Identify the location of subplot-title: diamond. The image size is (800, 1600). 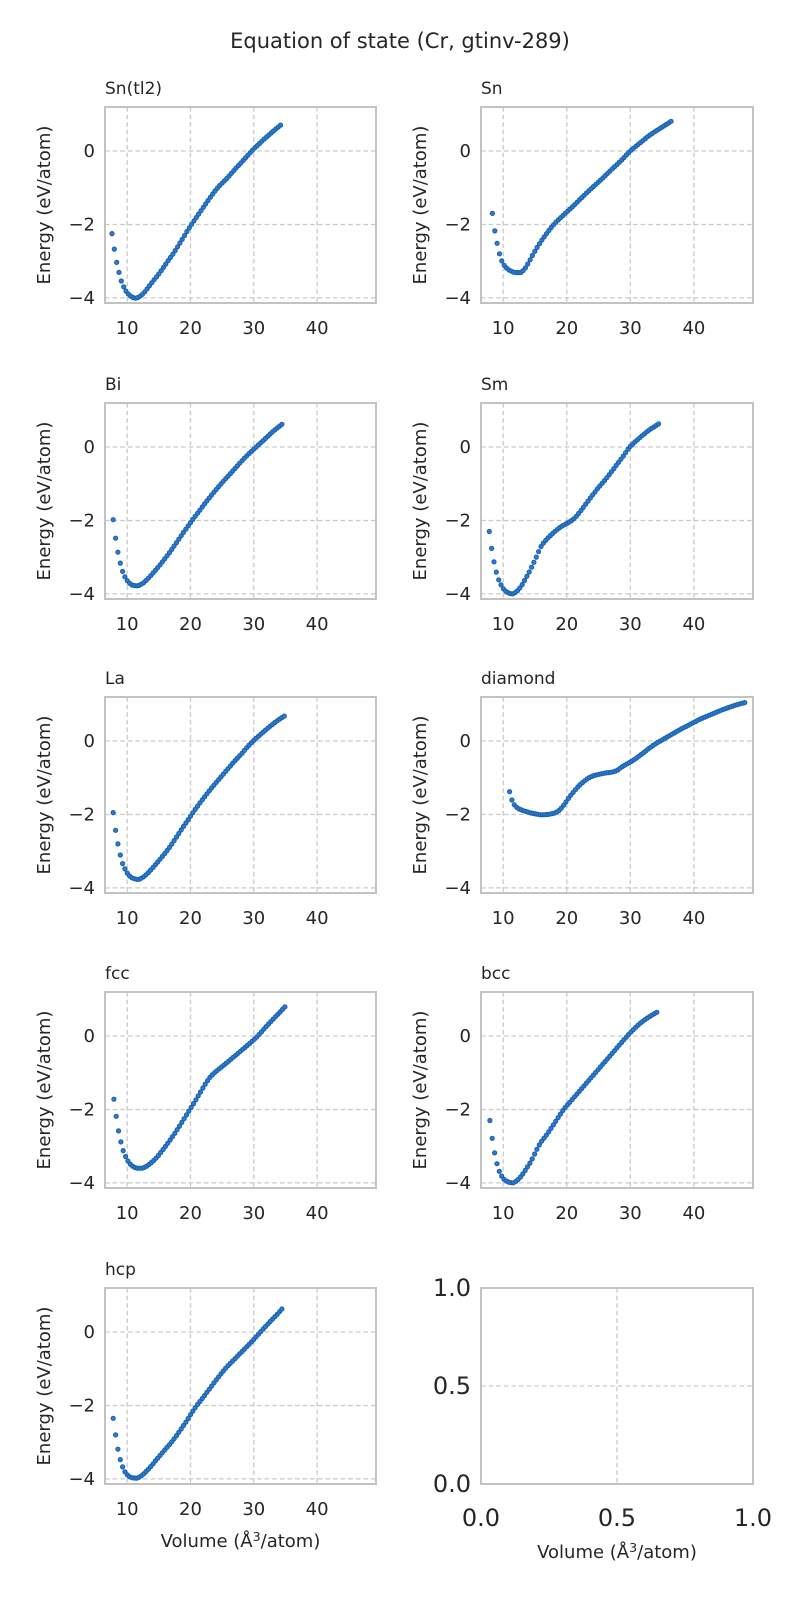
(518, 679).